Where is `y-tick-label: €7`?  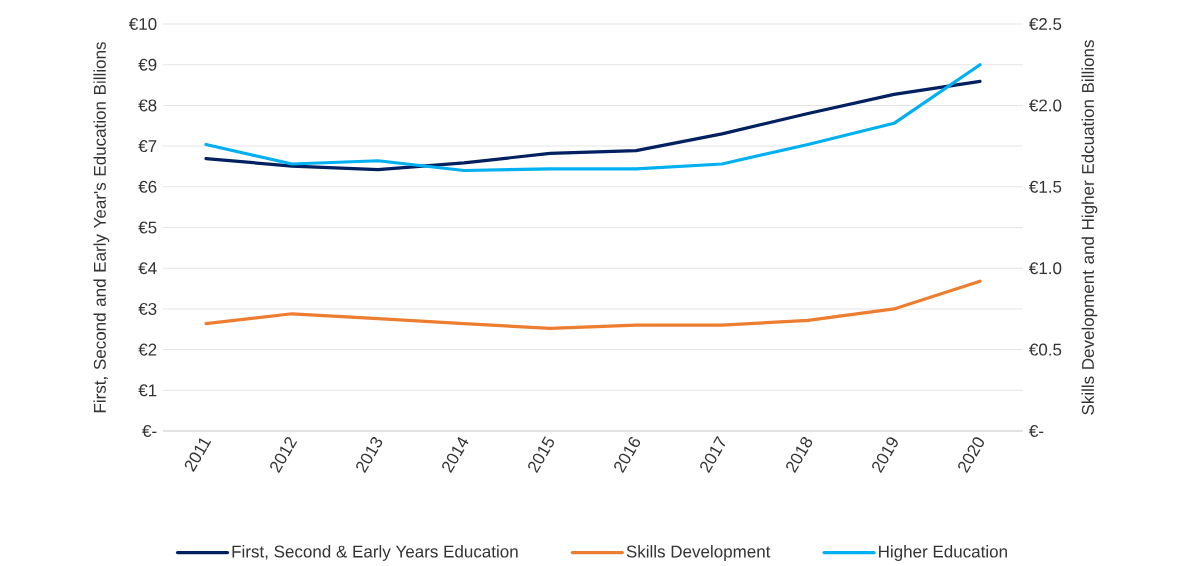
y-tick-label: €7 is located at coordinates (147, 146).